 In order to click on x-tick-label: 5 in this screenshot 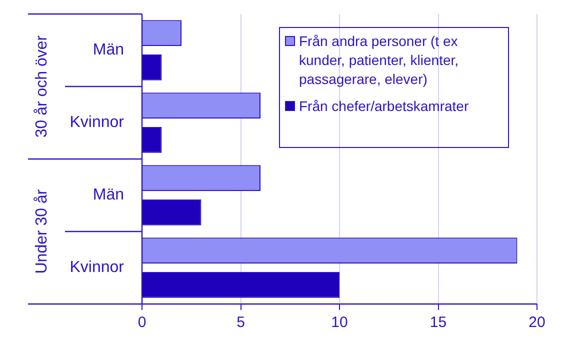, I will do `click(240, 323)`.